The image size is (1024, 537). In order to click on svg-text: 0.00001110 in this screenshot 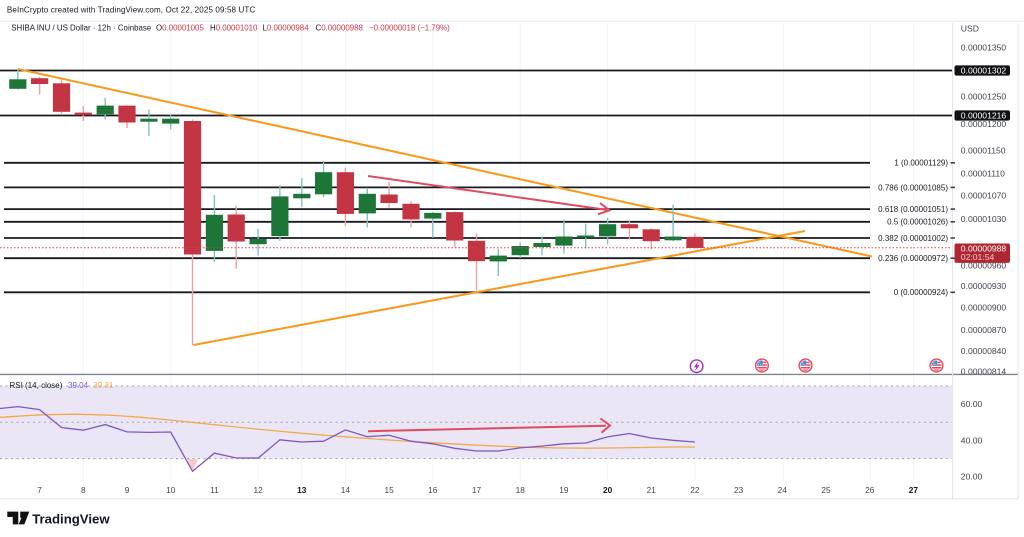, I will do `click(983, 174)`.